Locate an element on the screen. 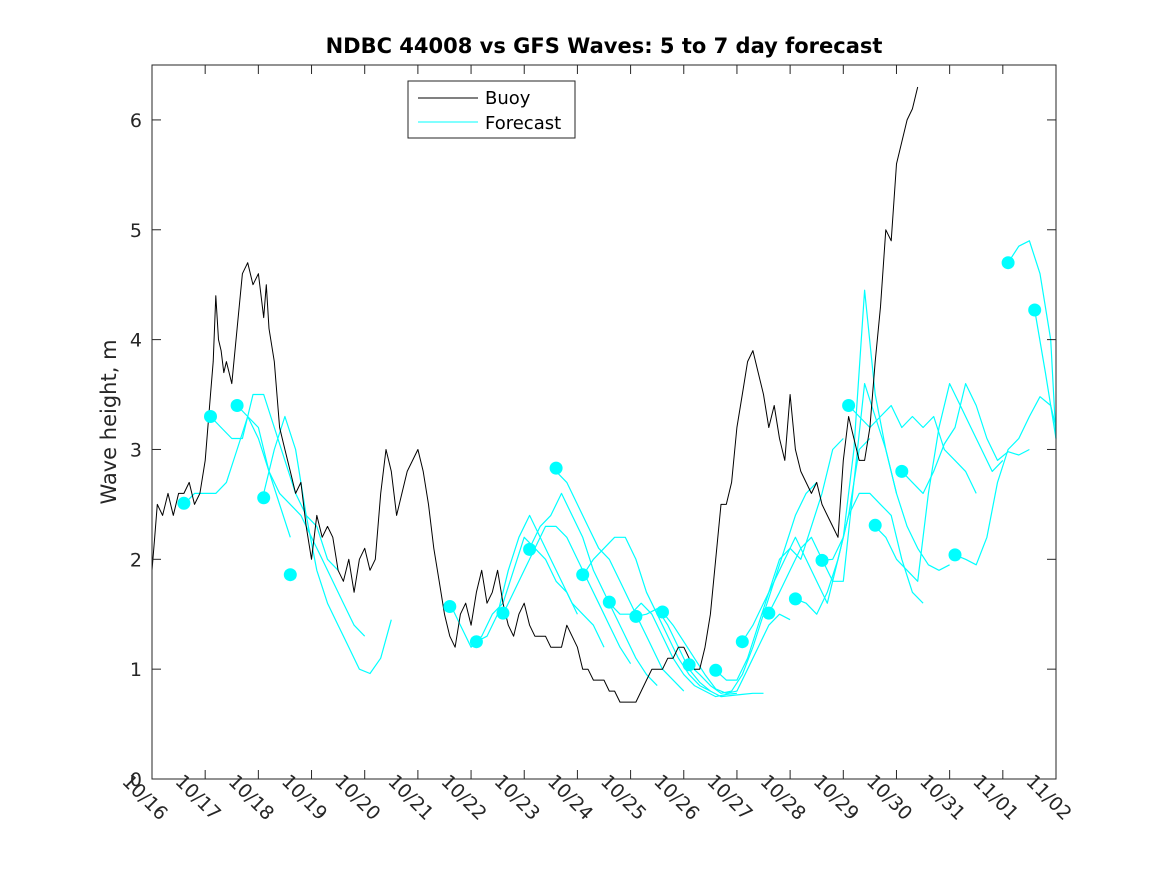 The width and height of the screenshot is (1167, 875). y-axis-label: Wave height, m is located at coordinates (109, 421).